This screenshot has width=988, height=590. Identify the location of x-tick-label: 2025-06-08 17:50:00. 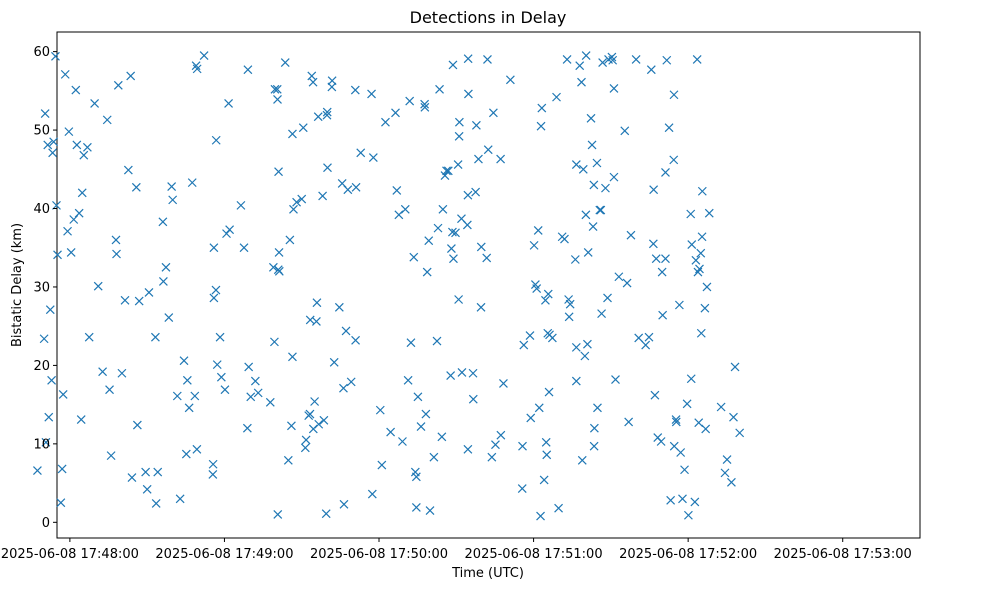
(379, 554).